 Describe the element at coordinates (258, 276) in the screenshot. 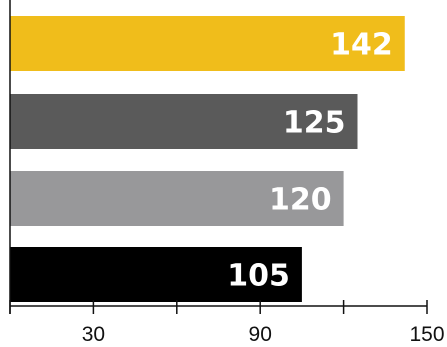

I see `bar-value-label-4: 105` at that location.